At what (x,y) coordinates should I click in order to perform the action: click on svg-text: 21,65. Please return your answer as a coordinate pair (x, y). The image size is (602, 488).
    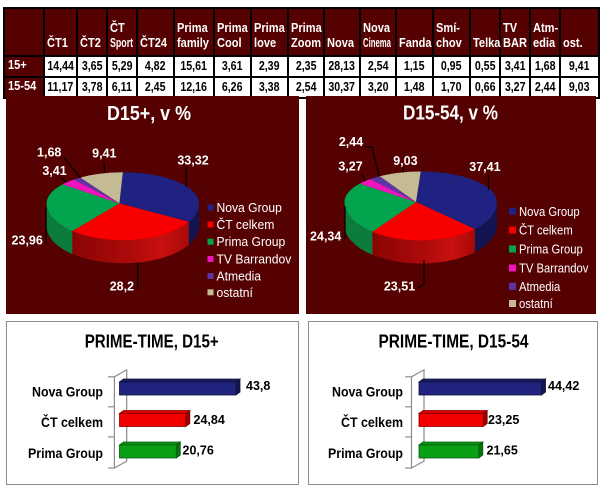
    Looking at the image, I should click on (502, 451).